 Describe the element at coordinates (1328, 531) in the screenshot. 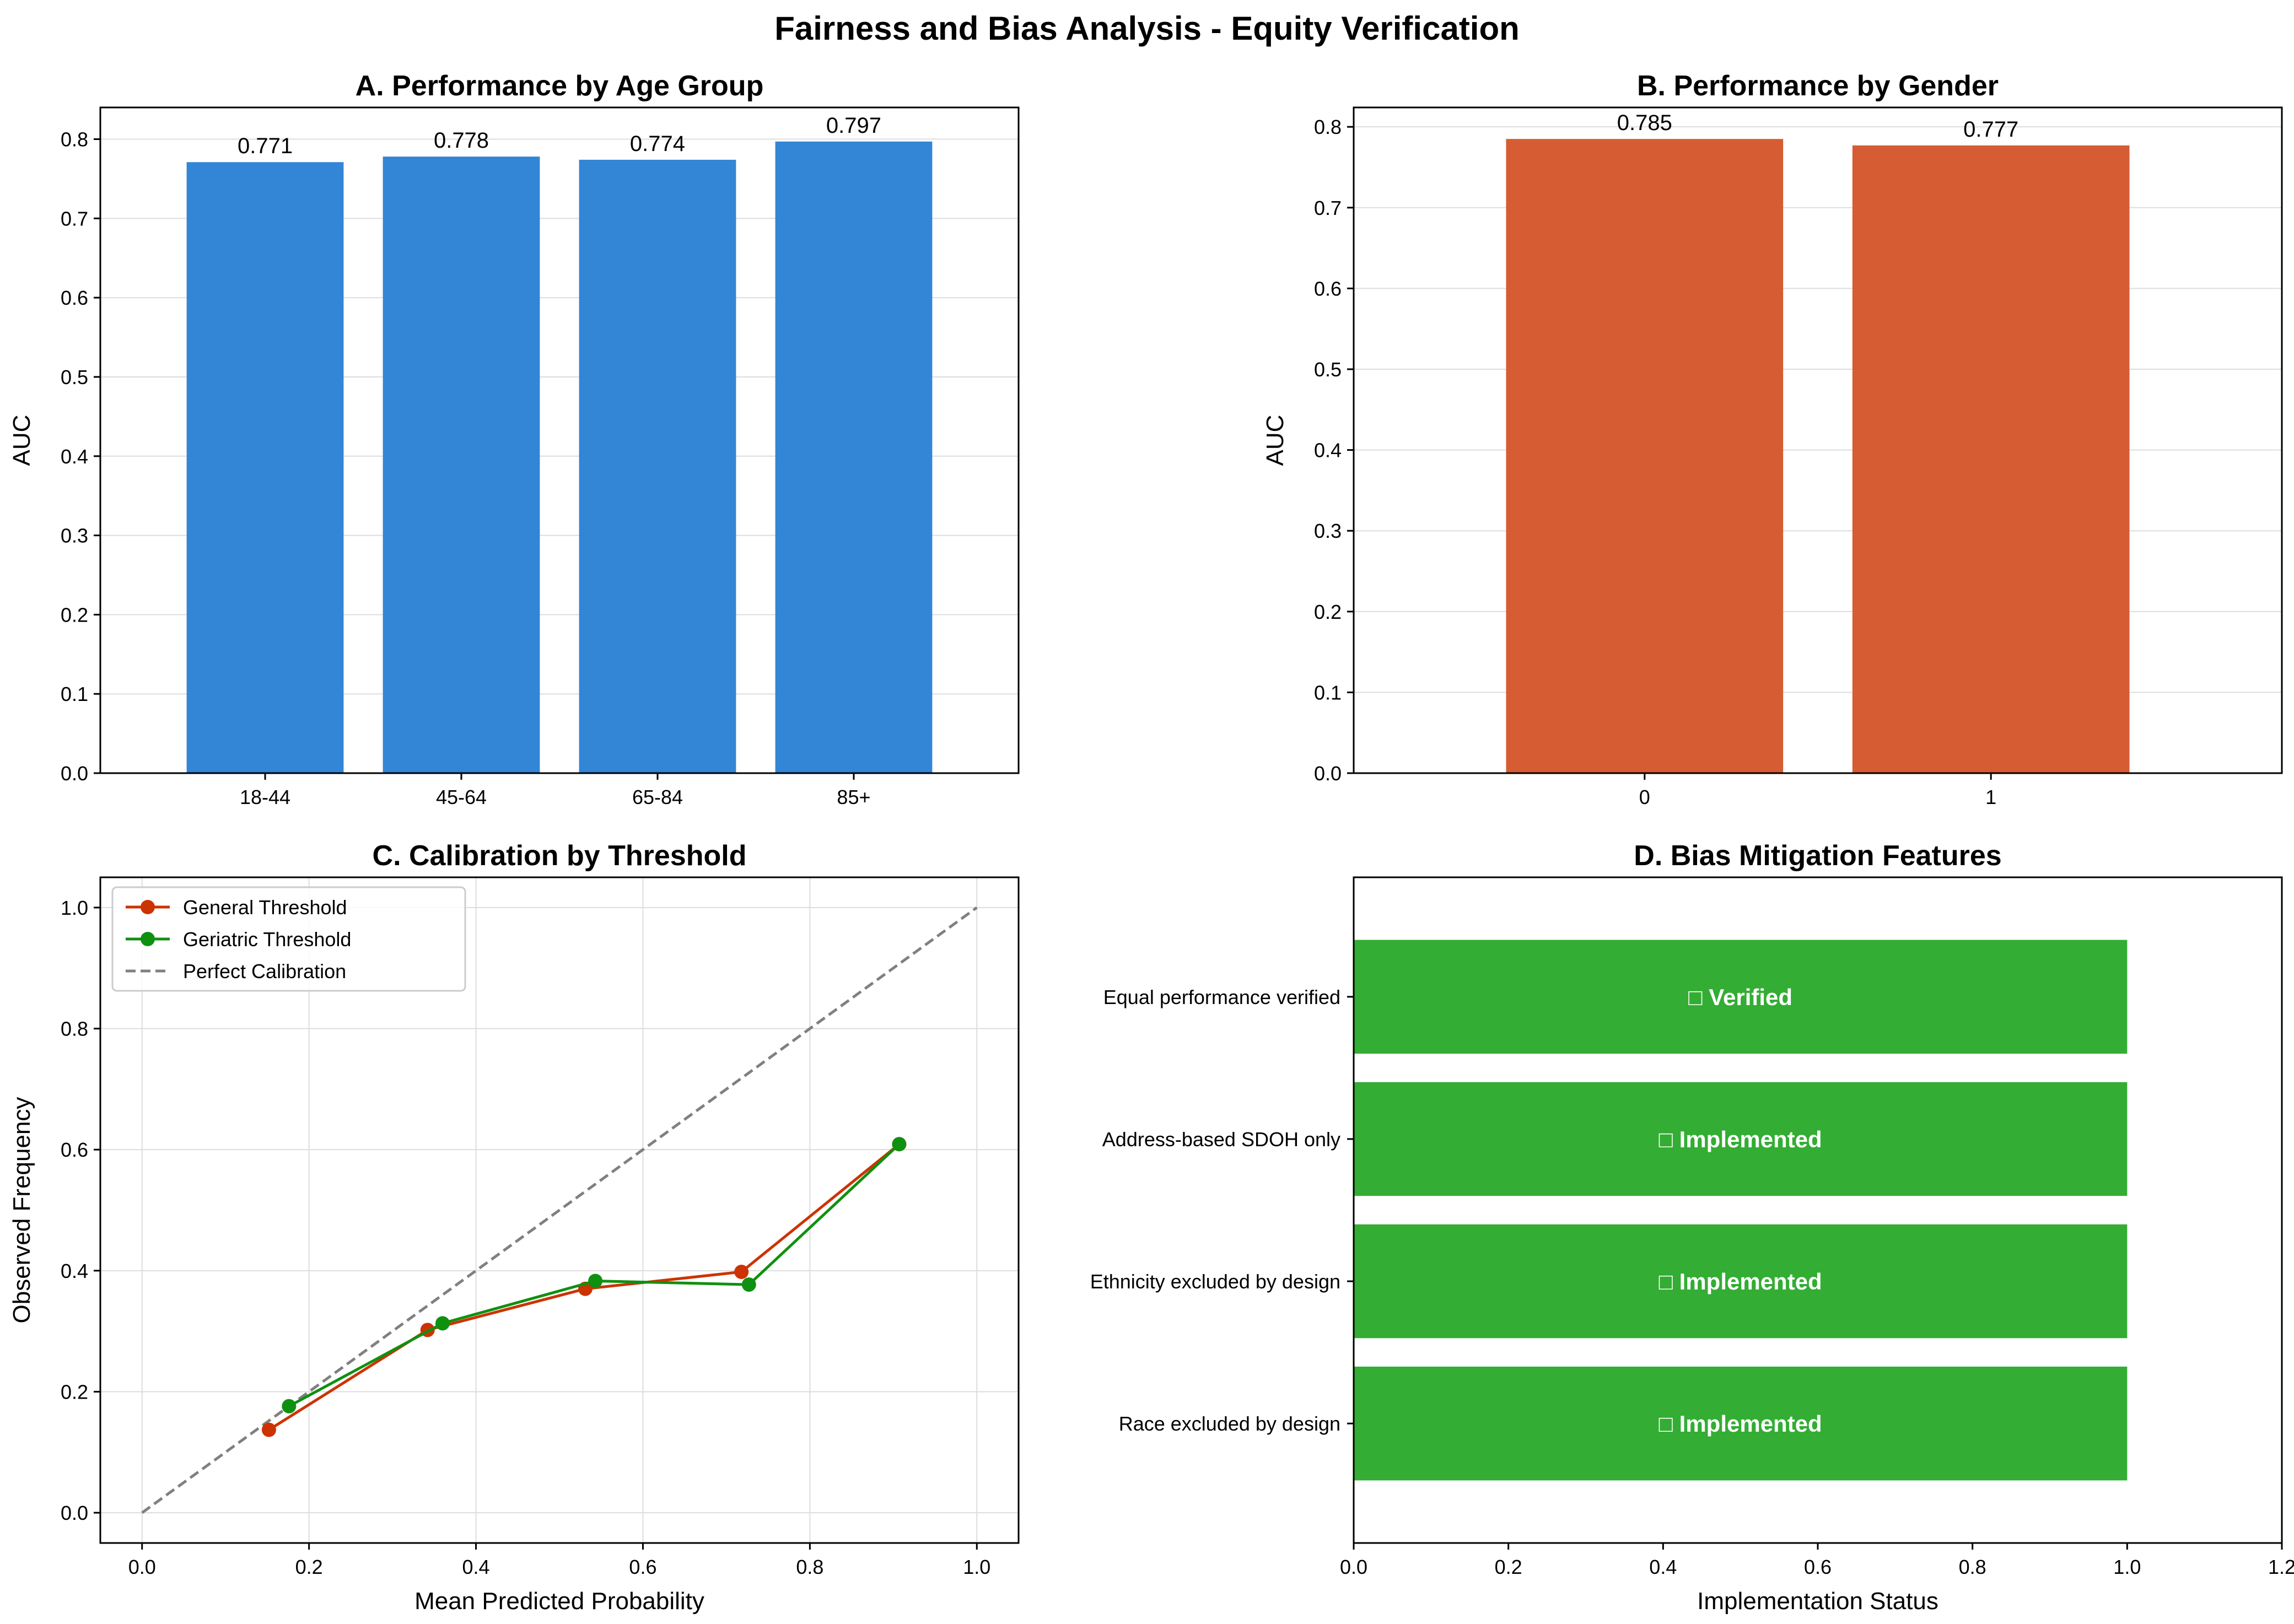

I see `panel-b-ytick-label: 0.3` at that location.